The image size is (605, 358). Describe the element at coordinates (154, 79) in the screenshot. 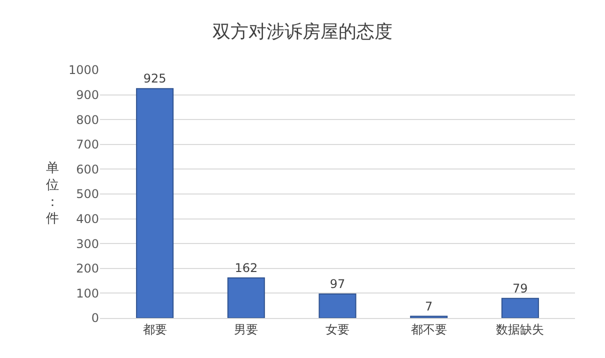

I see `data-label: 925` at that location.